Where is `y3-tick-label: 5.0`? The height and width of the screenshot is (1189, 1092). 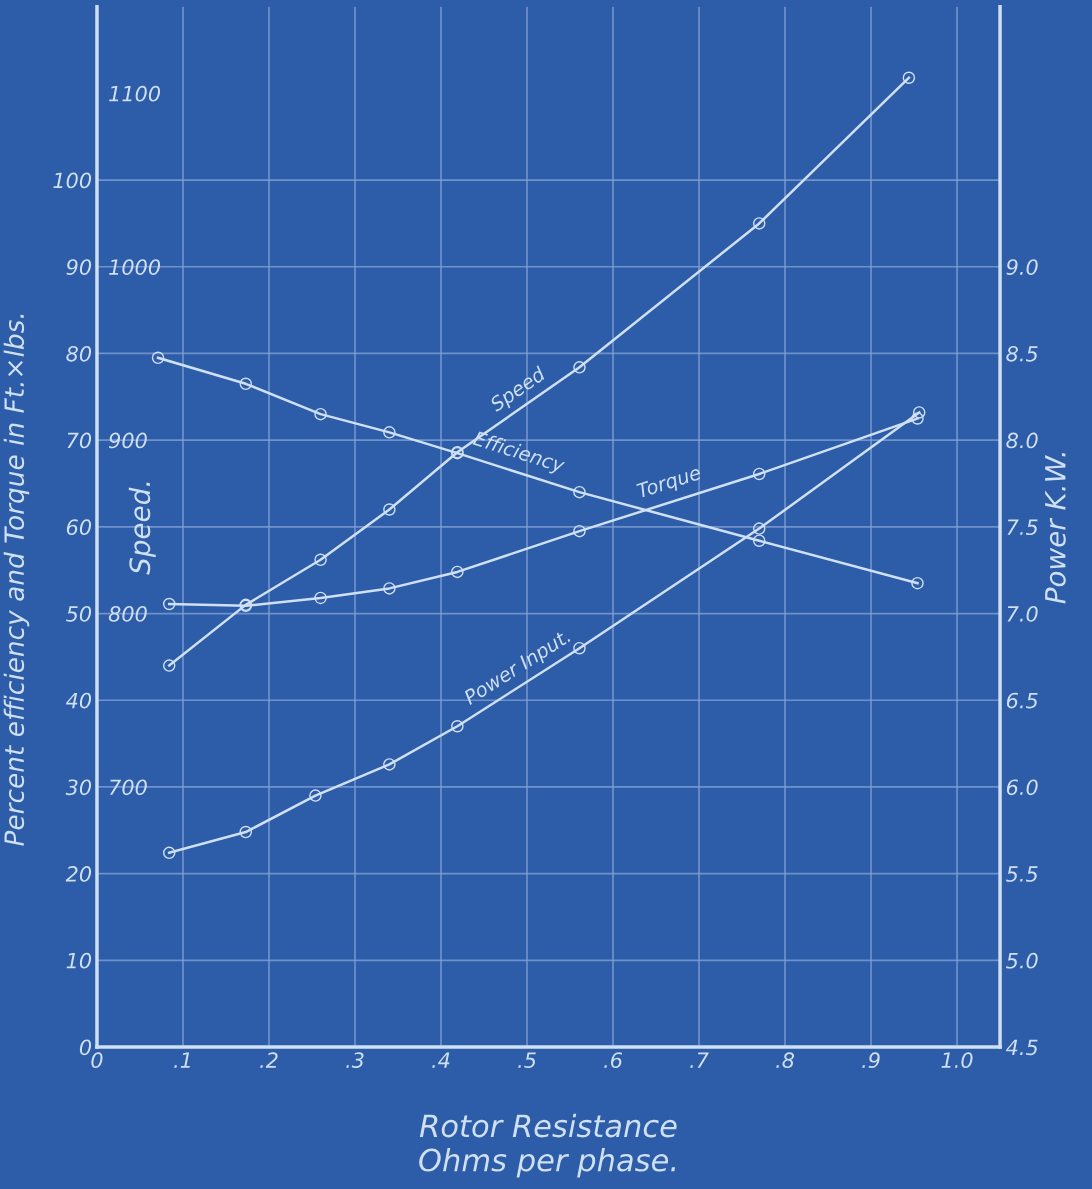
y3-tick-label: 5.0 is located at coordinates (1022, 960).